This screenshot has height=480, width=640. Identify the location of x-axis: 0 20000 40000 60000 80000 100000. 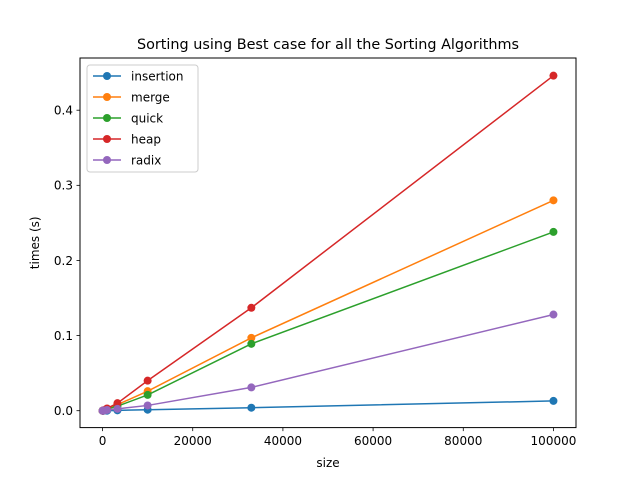
(338, 437).